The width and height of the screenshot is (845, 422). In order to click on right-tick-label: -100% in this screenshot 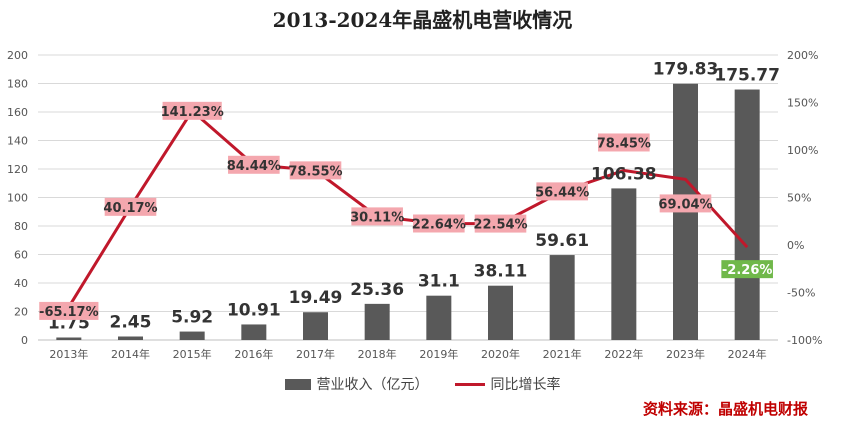, I will do `click(804, 340)`.